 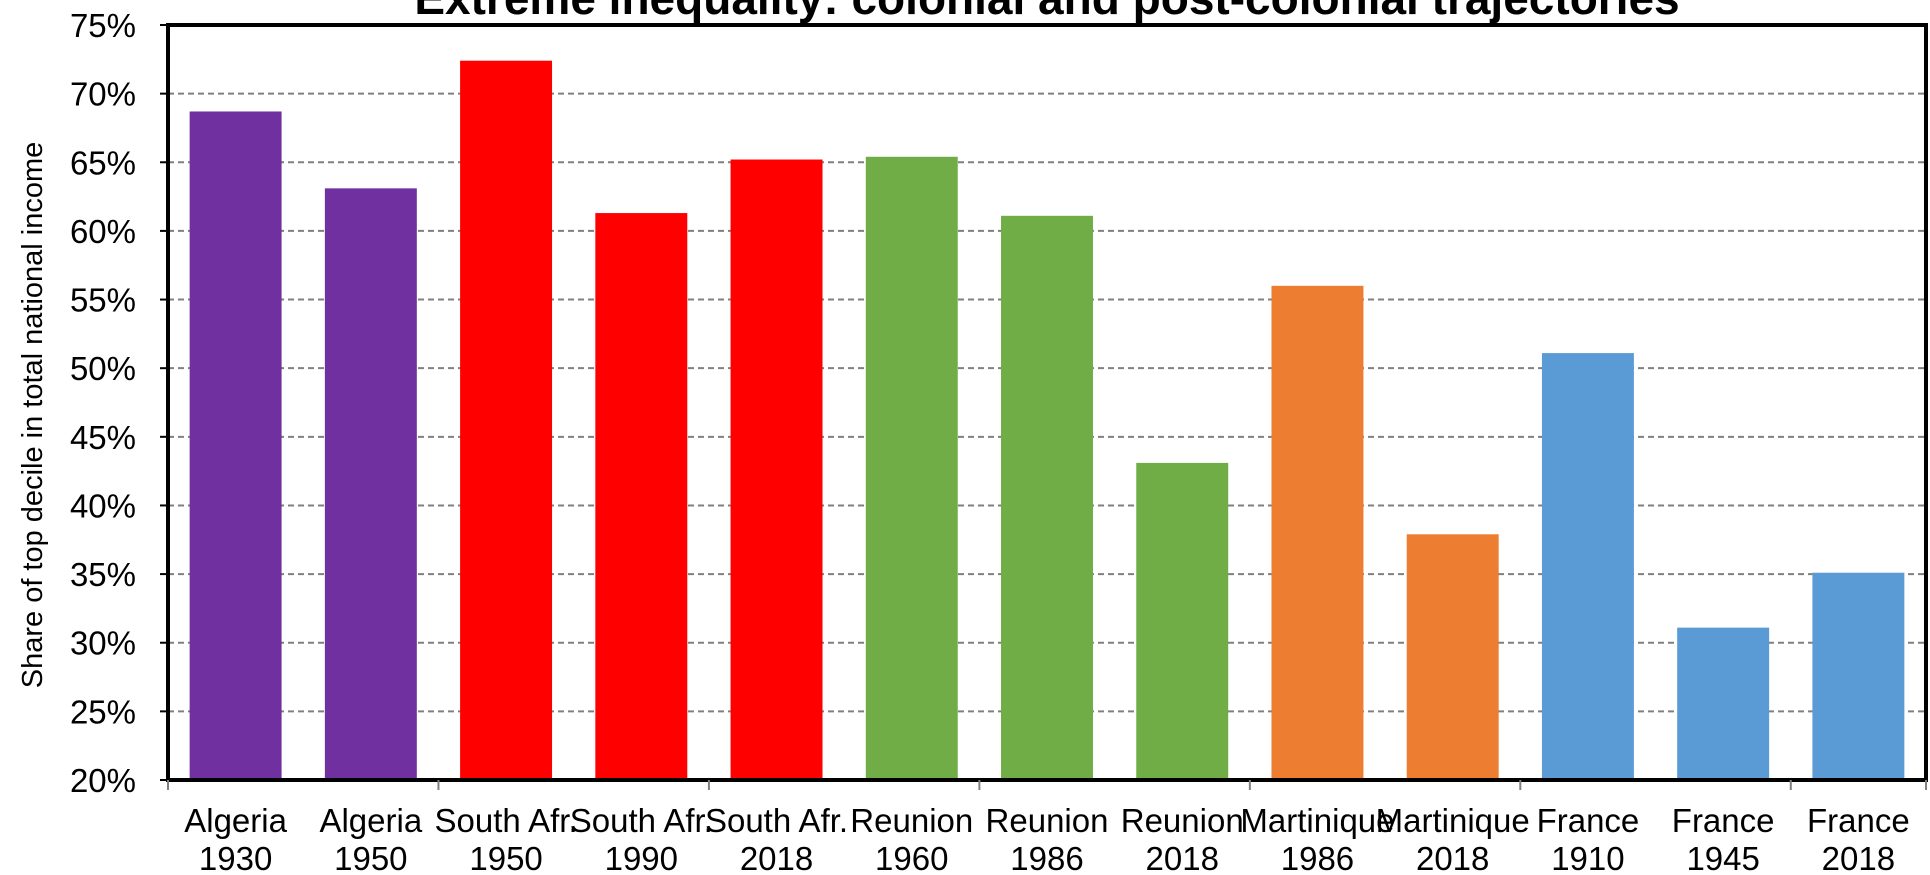 What do you see at coordinates (103, 300) in the screenshot?
I see `y-tick-label: 55%` at bounding box center [103, 300].